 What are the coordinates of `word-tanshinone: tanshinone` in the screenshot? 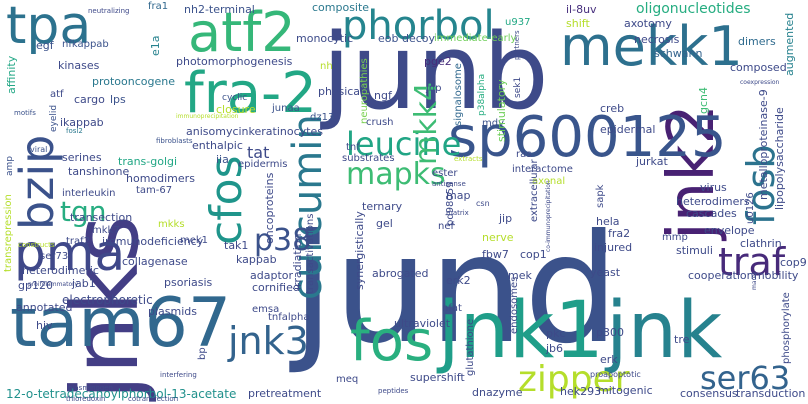 It's located at (99, 171).